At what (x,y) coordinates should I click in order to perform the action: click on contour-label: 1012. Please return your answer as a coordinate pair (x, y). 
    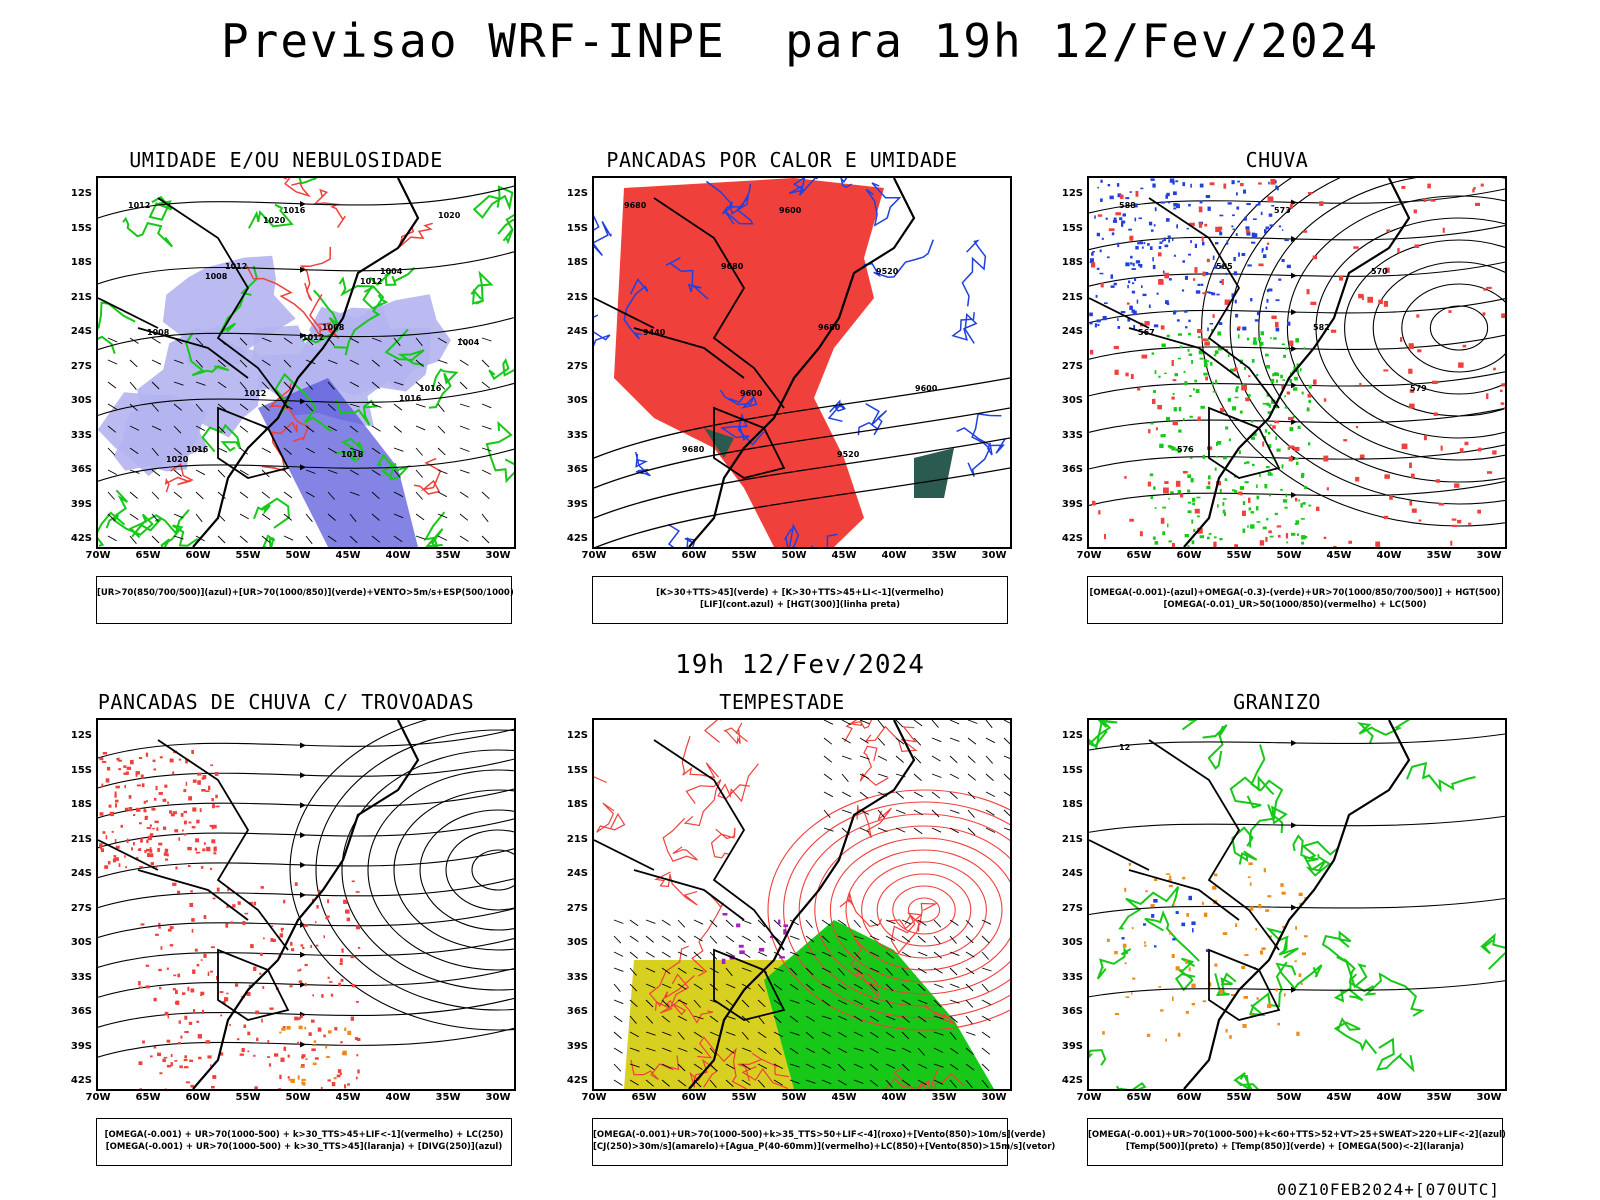
    Looking at the image, I should click on (313, 337).